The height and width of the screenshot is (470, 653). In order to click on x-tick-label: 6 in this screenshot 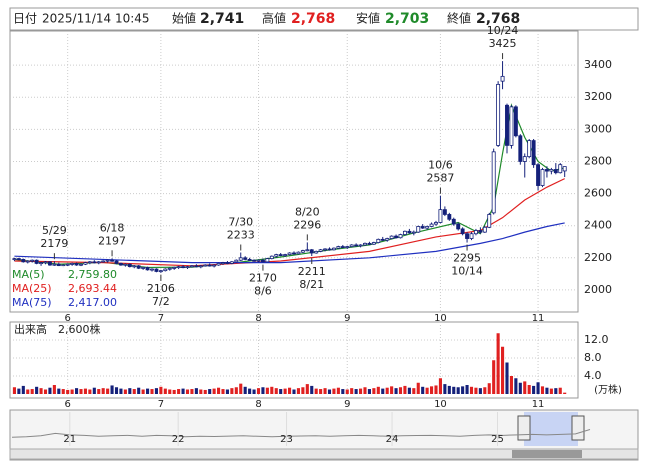, I will do `click(68, 318)`.